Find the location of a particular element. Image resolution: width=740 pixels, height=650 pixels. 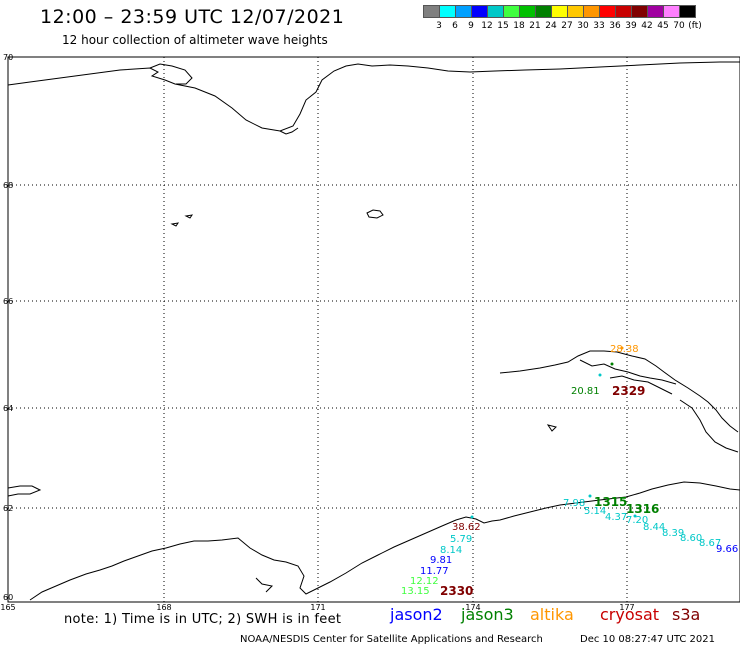

scale-label: 39 is located at coordinates (631, 26).